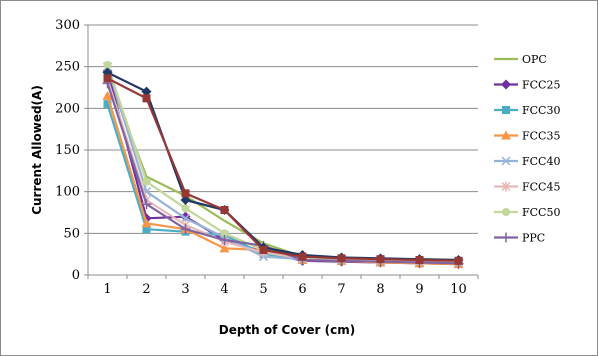  What do you see at coordinates (533, 238) in the screenshot?
I see `legend-label: PPC` at bounding box center [533, 238].